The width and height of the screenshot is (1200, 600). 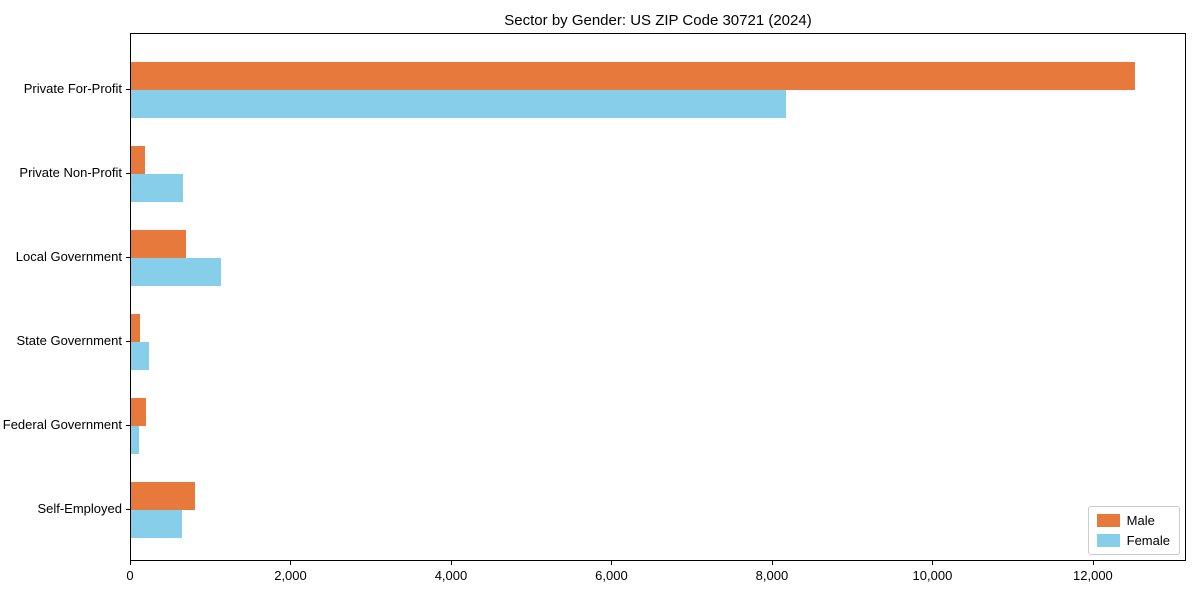 I want to click on y-tick-label: State Government, so click(x=69, y=340).